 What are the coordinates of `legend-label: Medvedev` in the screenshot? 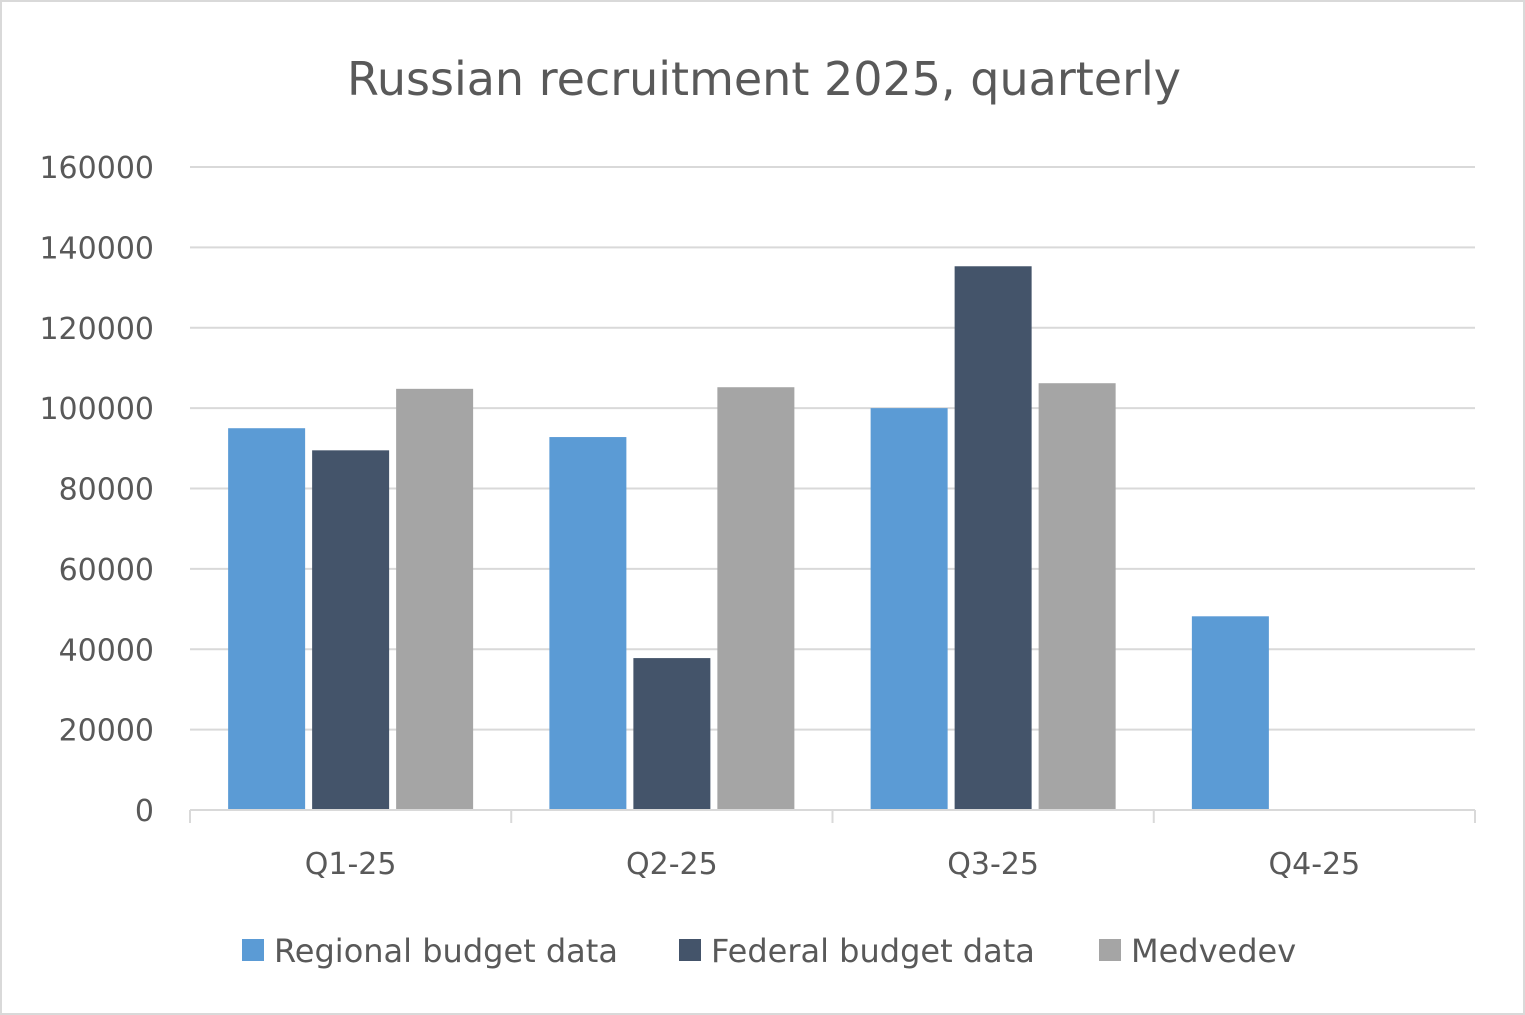 It's located at (1213, 951).